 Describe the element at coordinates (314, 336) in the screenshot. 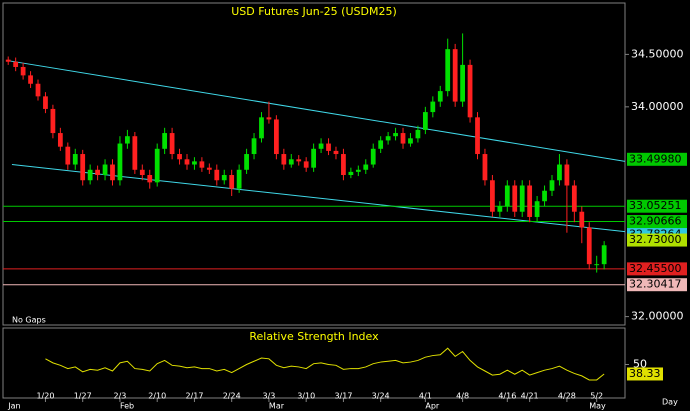

I see `indicator-title: Relative Strength Index` at that location.